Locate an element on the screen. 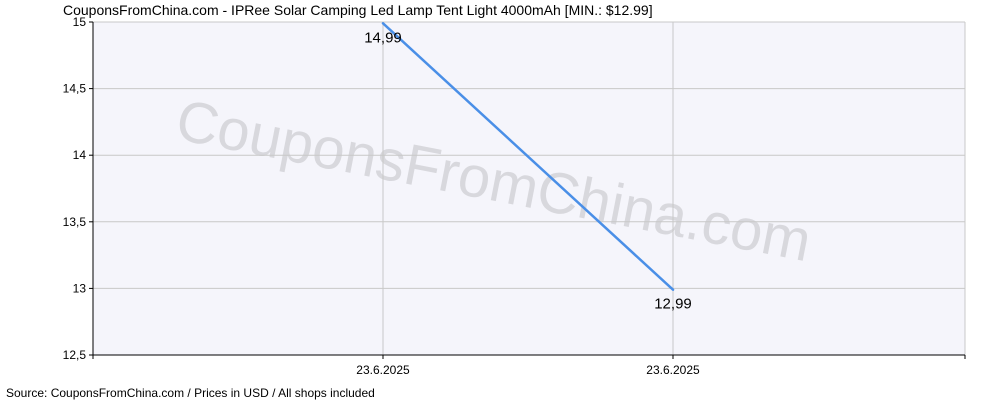  y-tick-label: 14,5 is located at coordinates (75, 89).